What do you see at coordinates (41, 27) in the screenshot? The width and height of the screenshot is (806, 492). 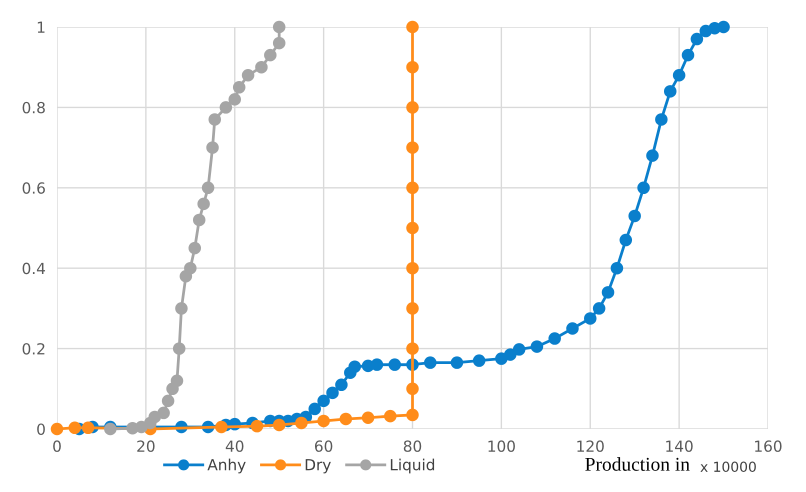 I see `y-tick-label: 1` at bounding box center [41, 27].